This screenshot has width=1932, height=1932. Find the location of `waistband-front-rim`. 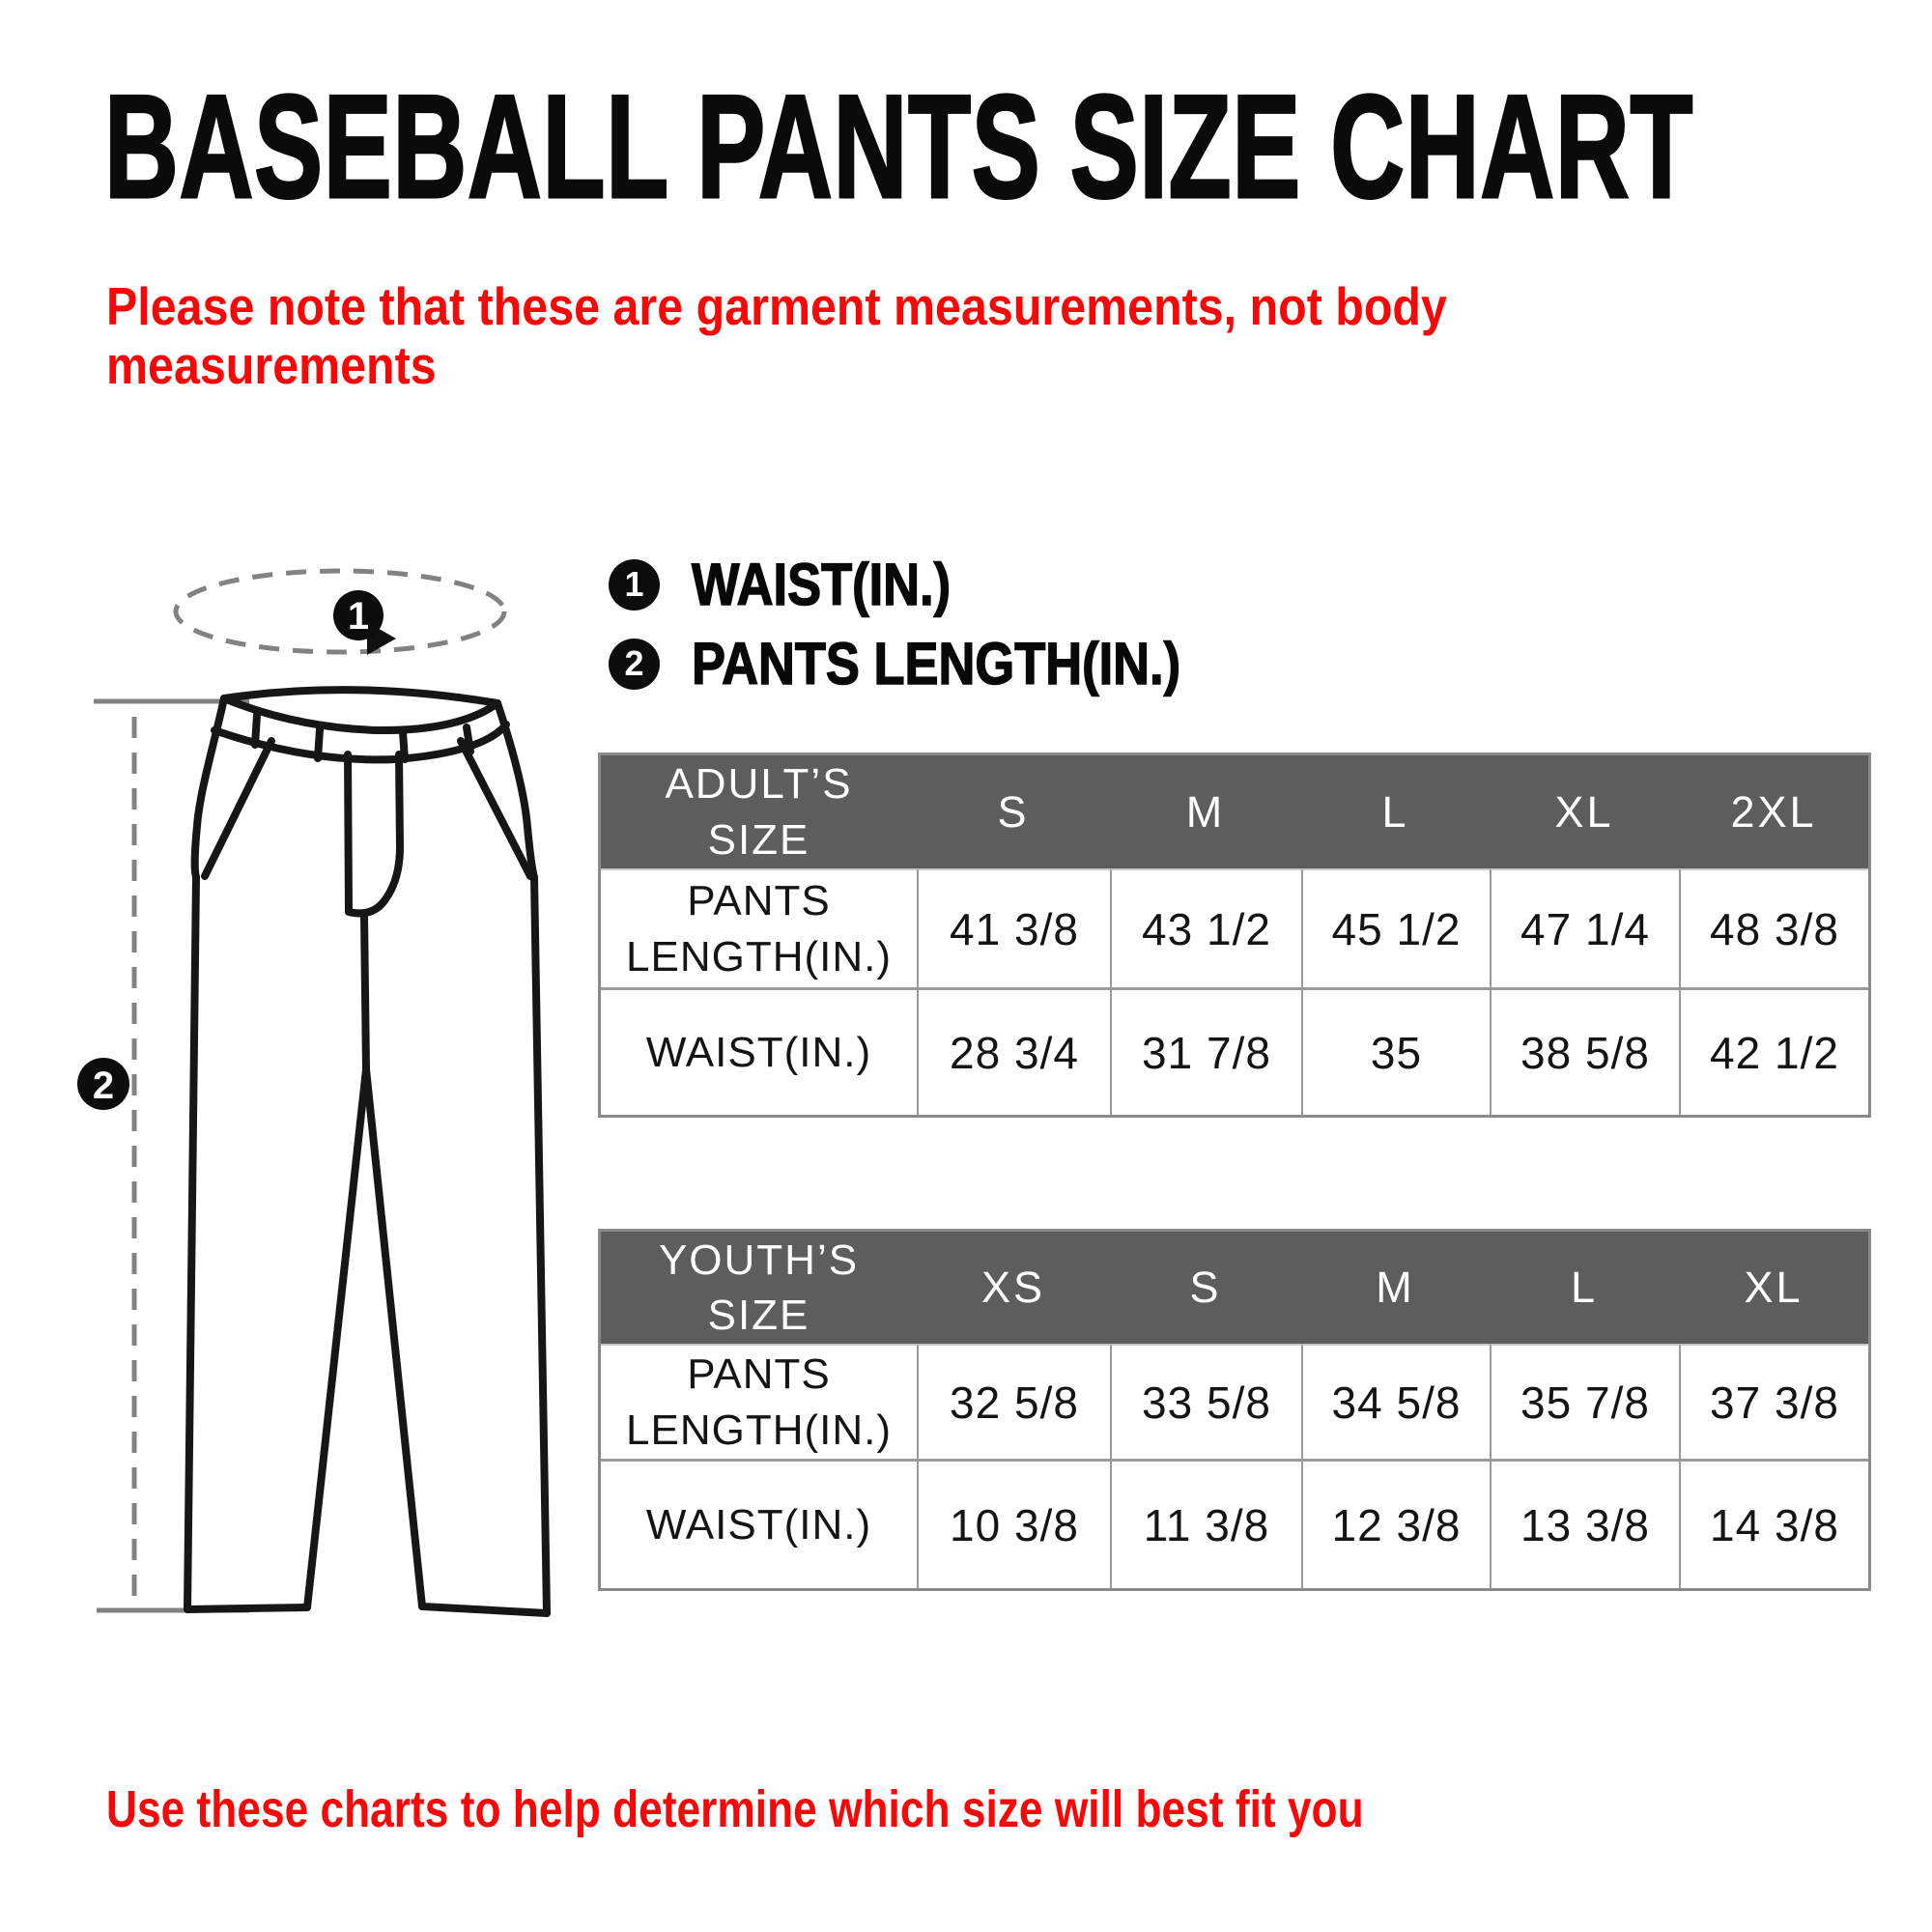

waistband-front-rim is located at coordinates (360, 715).